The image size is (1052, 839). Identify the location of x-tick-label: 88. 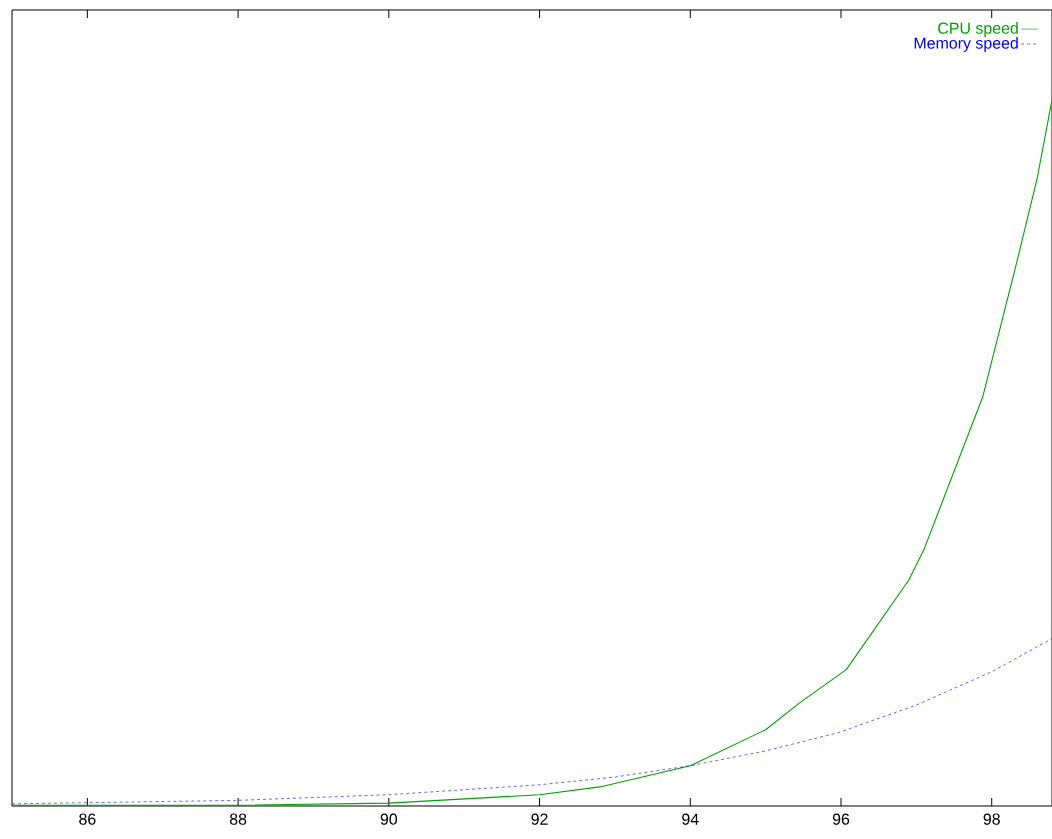
(238, 819).